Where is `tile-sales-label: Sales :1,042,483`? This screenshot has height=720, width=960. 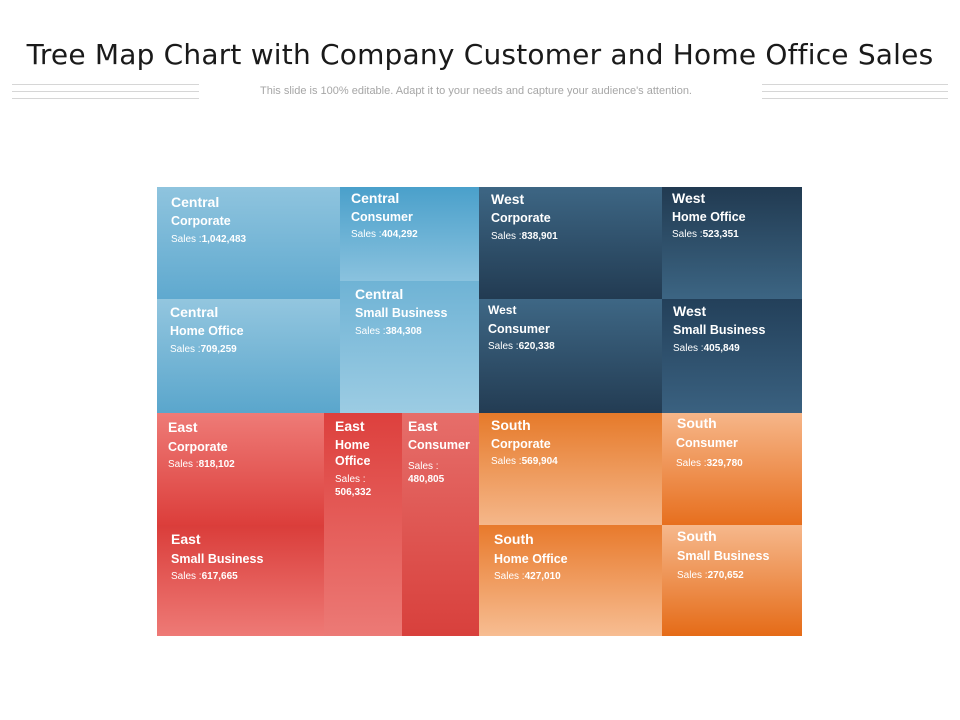 tile-sales-label: Sales :1,042,483 is located at coordinates (208, 239).